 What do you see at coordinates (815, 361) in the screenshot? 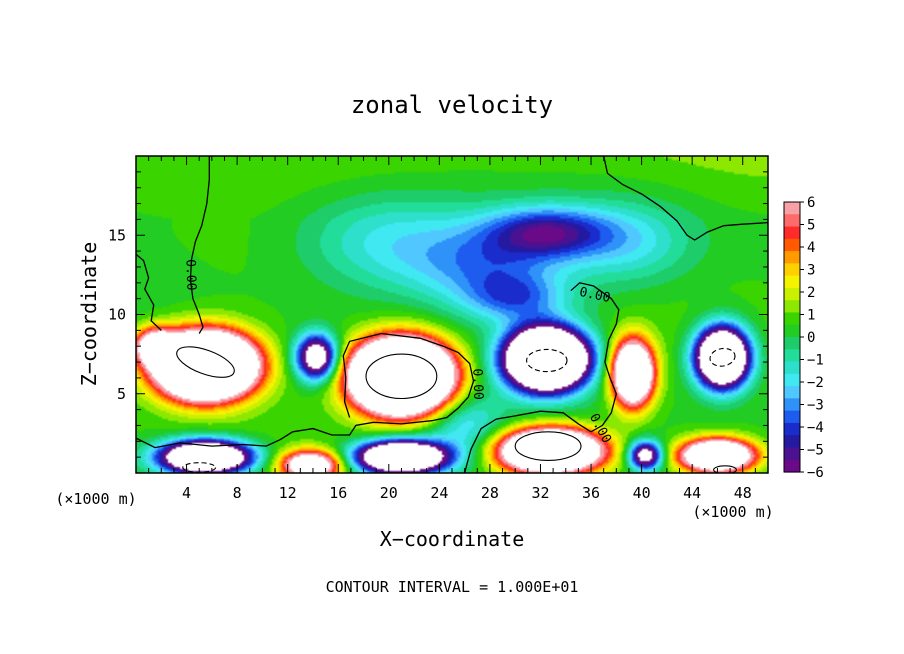
I see `colorbar-tick-label: −1` at bounding box center [815, 361].